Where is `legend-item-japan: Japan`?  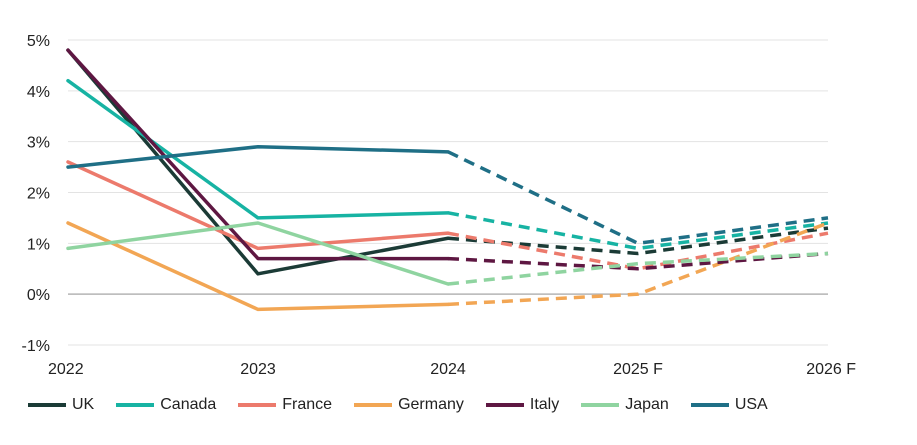
legend-item-japan: Japan is located at coordinates (625, 405).